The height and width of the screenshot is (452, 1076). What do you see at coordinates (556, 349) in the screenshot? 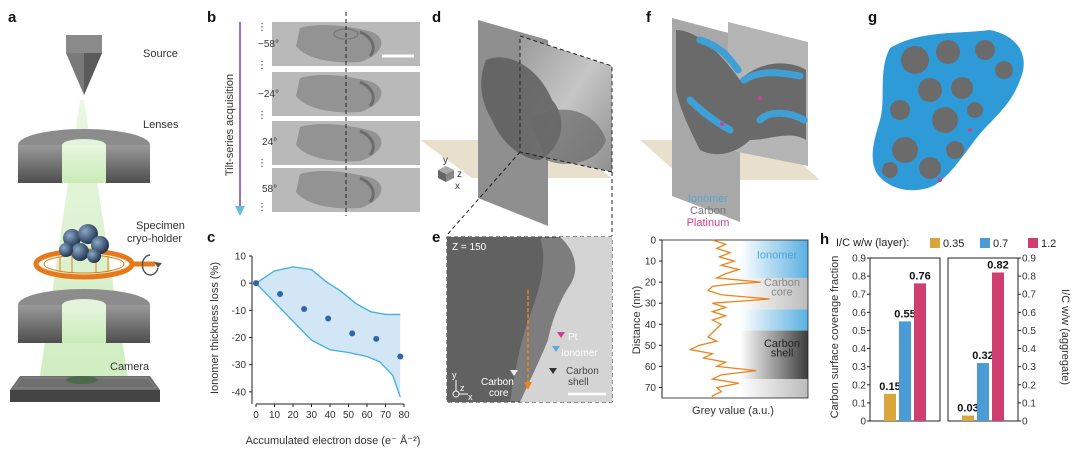
I see `ionomer-marker-icon` at bounding box center [556, 349].